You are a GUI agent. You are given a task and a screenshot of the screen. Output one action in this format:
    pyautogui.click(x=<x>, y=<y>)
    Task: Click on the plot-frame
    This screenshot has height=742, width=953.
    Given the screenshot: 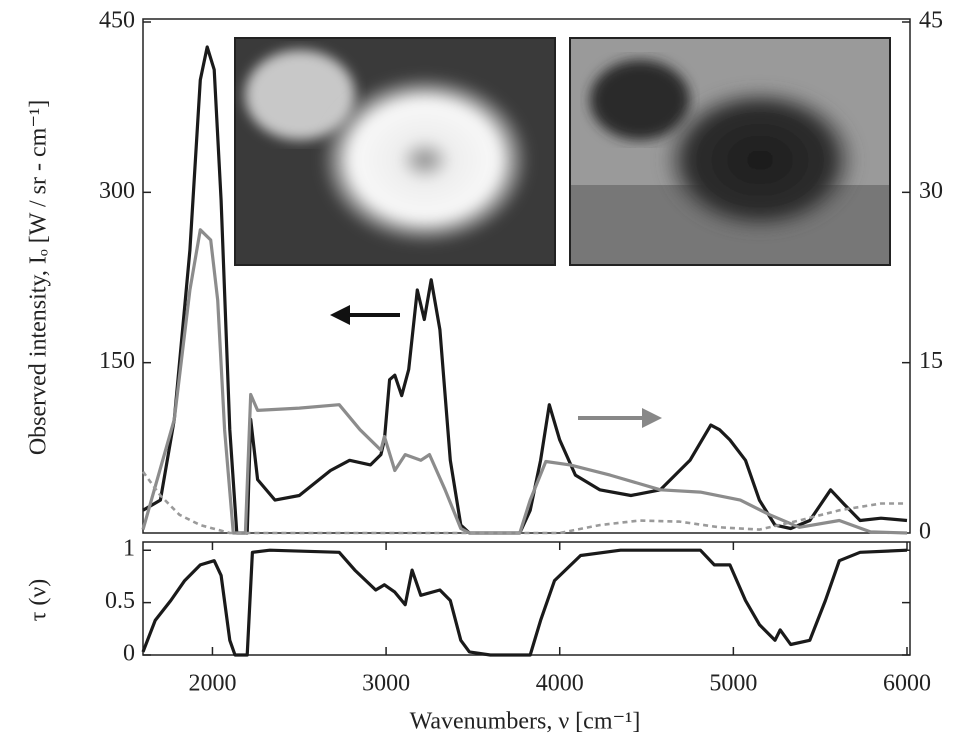 What is the action you would take?
    pyautogui.click(x=526, y=598)
    